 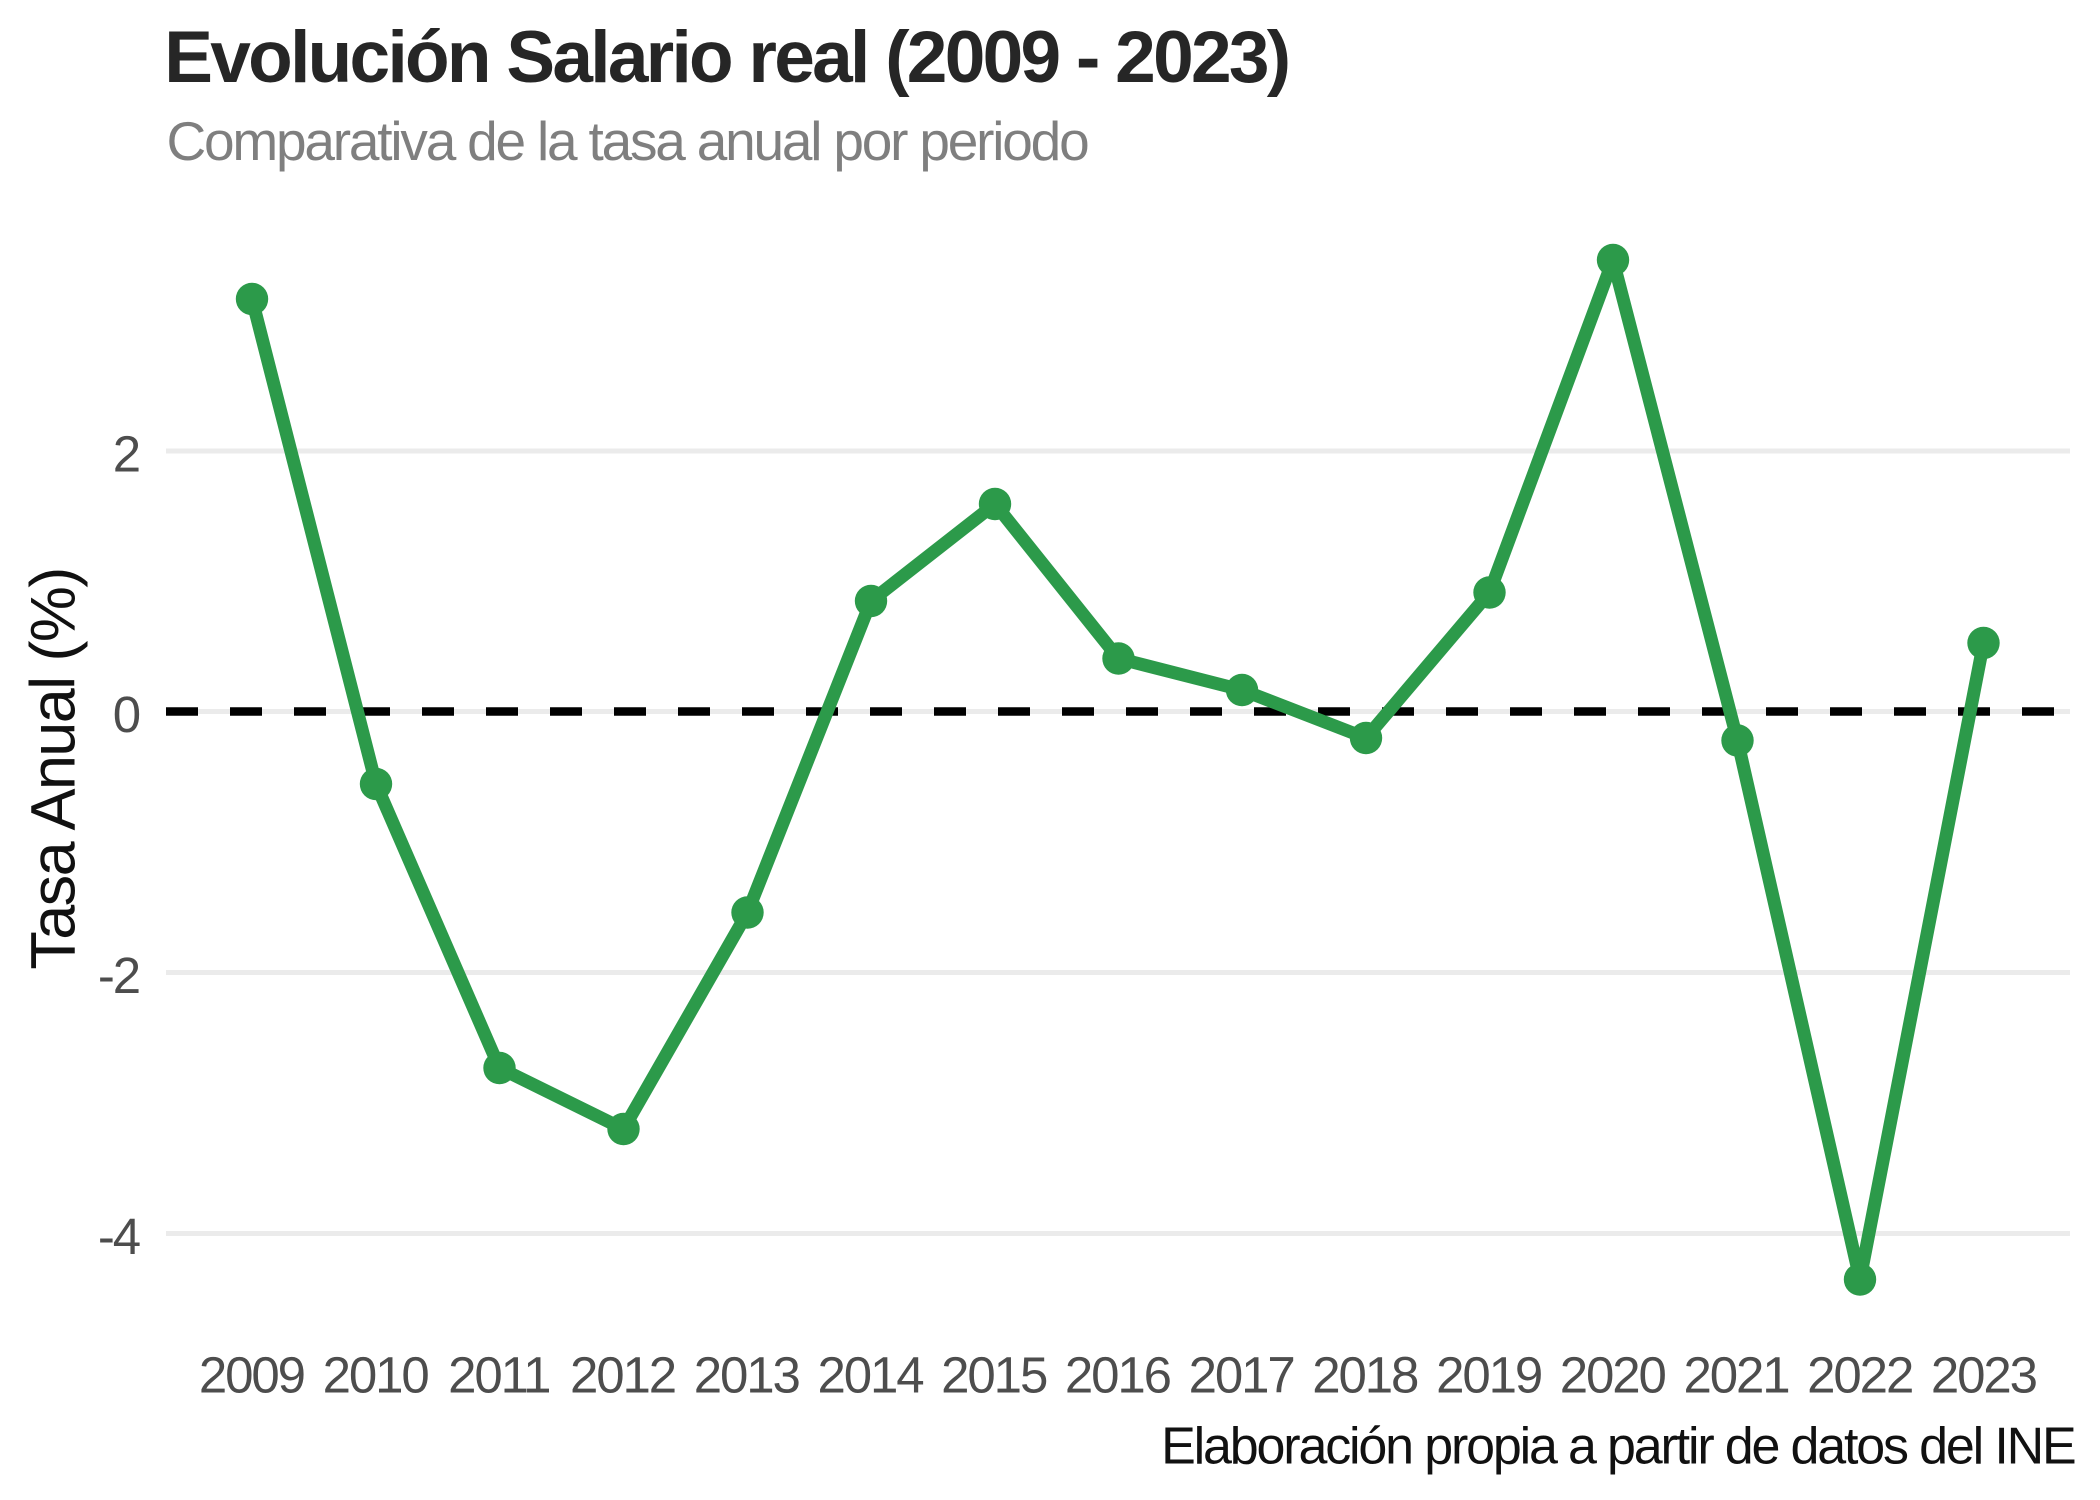 What do you see at coordinates (747, 1375) in the screenshot?
I see `svg-text: 2013` at bounding box center [747, 1375].